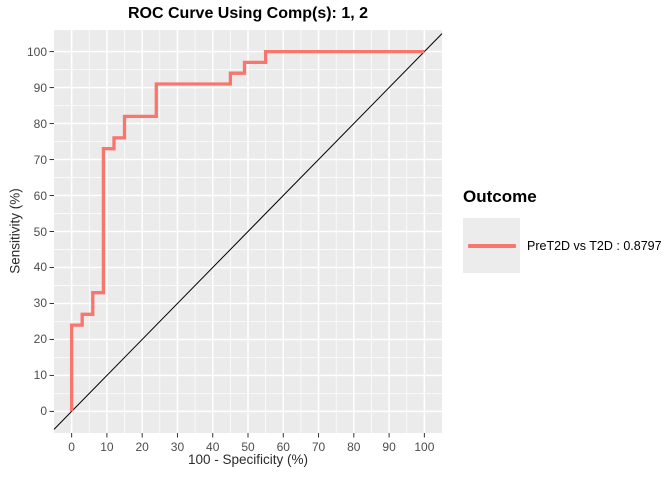  Describe the element at coordinates (213, 447) in the screenshot. I see `x-tick-label: 40` at that location.